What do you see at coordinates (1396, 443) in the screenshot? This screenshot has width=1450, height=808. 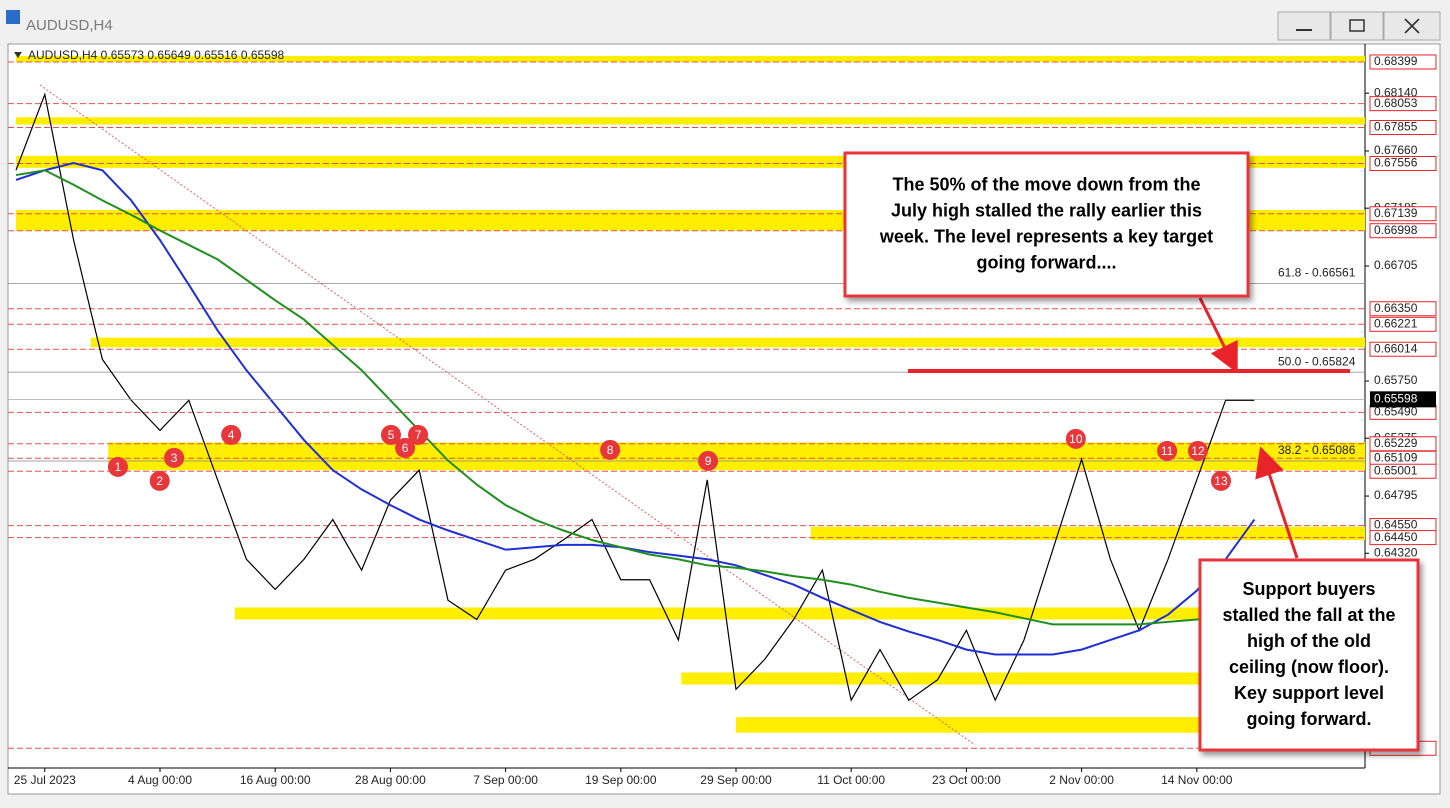 I see `level-label: 0.65229` at bounding box center [1396, 443].